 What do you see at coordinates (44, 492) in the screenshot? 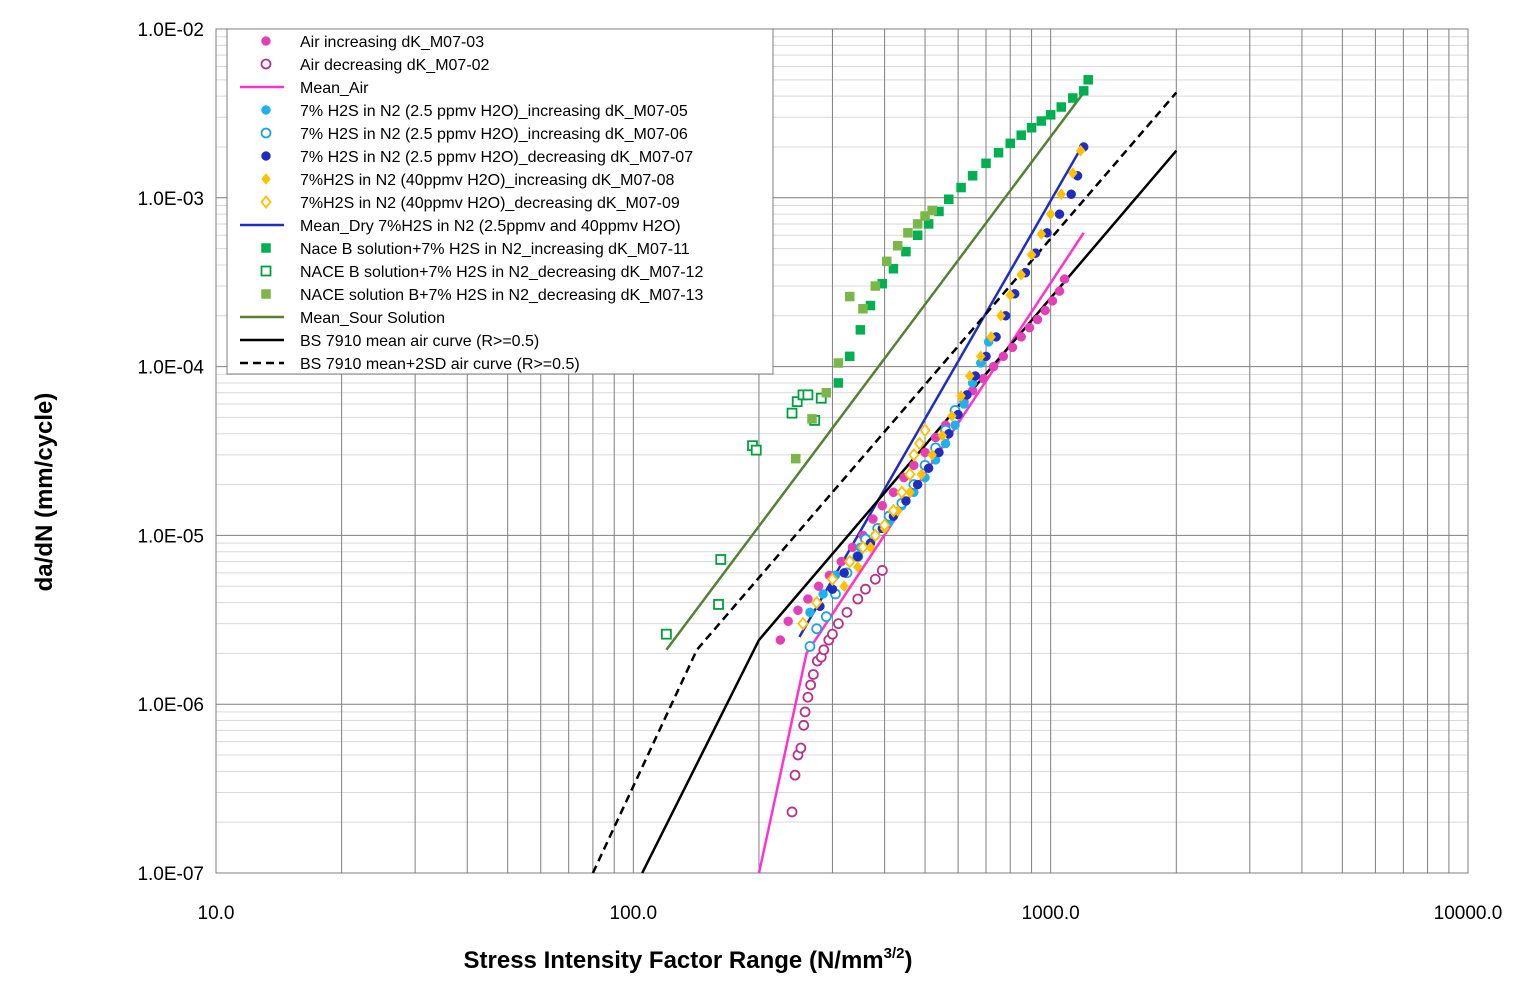
I see `y-axis-title: da/dN (mm/cycle)` at bounding box center [44, 492].